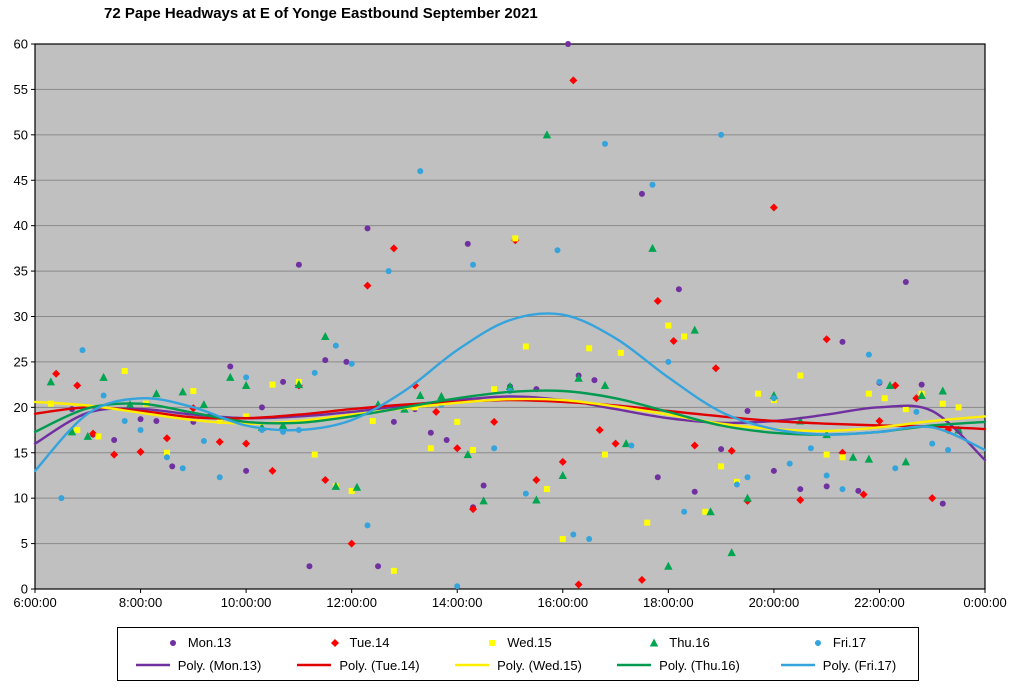 Image resolution: width=1024 pixels, height=689 pixels. I want to click on x-tick-label: 14:00:00, so click(457, 602).